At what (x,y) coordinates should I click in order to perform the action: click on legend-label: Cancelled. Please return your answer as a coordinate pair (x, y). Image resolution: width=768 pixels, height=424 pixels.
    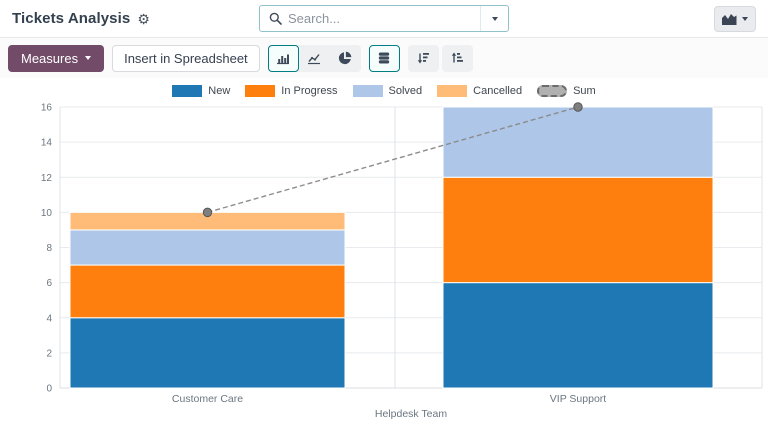
    Looking at the image, I should click on (498, 91).